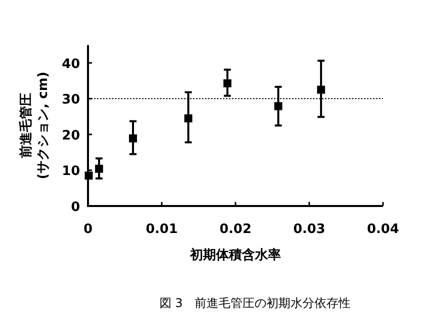  Describe the element at coordinates (71, 100) in the screenshot. I see `y-tick-label: 30` at that location.